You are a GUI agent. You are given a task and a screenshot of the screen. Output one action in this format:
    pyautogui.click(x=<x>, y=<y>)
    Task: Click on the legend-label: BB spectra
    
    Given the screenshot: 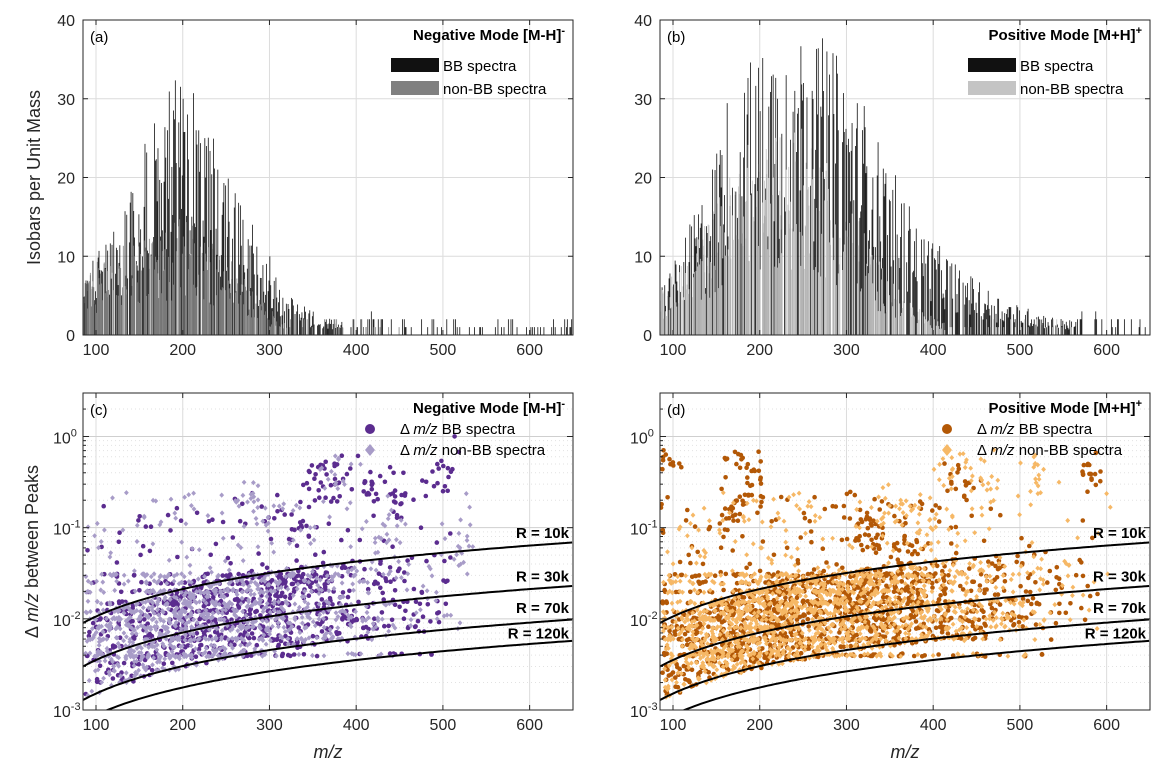 What is the action you would take?
    pyautogui.click(x=480, y=66)
    